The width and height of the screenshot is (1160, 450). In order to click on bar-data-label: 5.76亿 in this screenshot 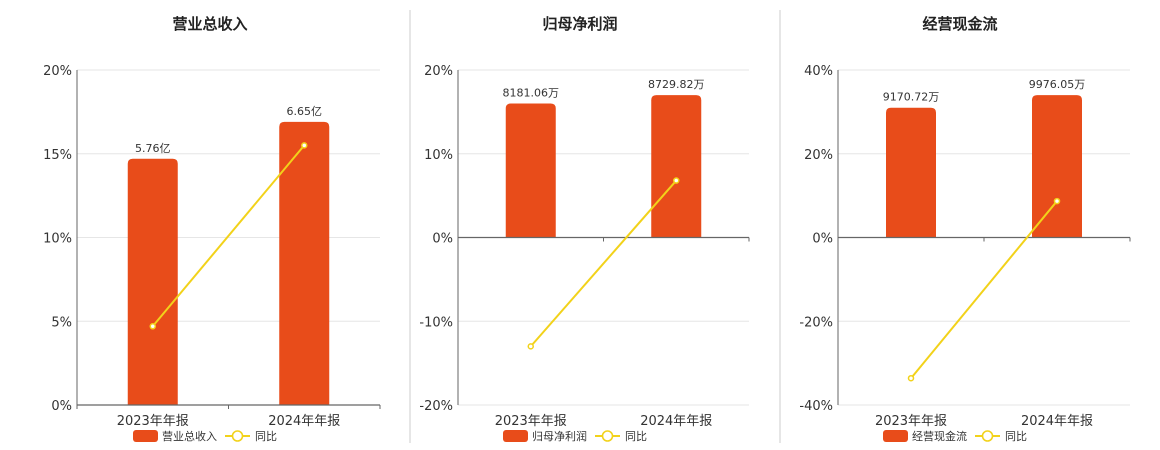, I will do `click(153, 148)`.